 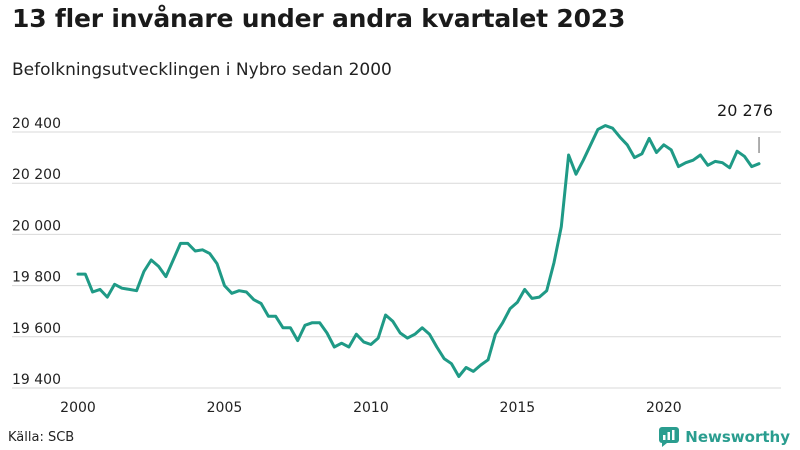 I want to click on x-tick-label: 2015, so click(x=518, y=408).